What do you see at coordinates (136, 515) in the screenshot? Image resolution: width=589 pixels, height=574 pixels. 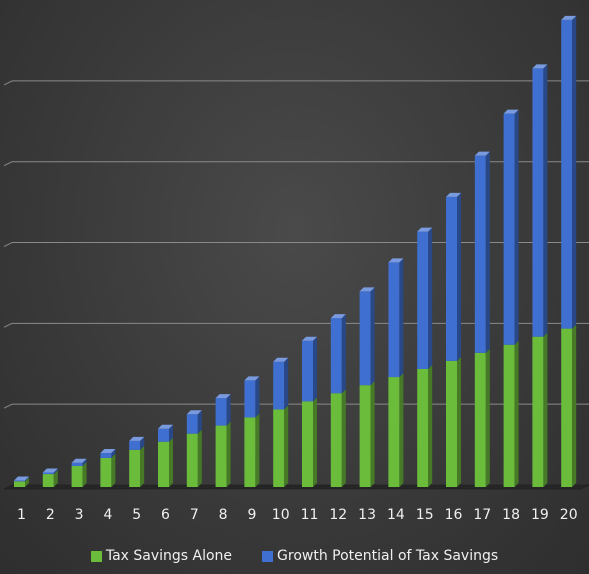 I see `x-tick-label: 5` at bounding box center [136, 515].